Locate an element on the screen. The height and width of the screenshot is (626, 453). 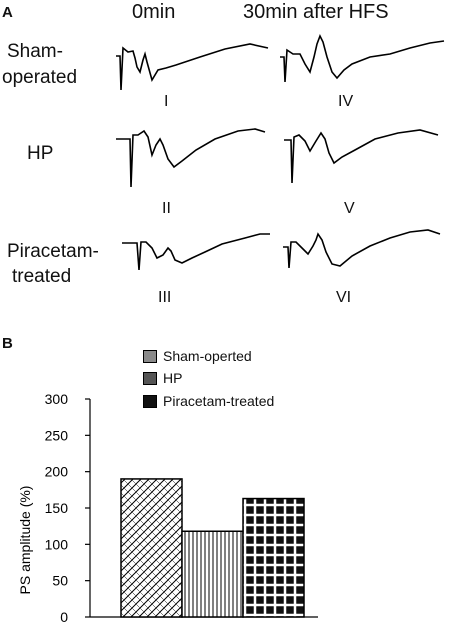
row-label-piracetam-line2: treated is located at coordinates (42, 276).